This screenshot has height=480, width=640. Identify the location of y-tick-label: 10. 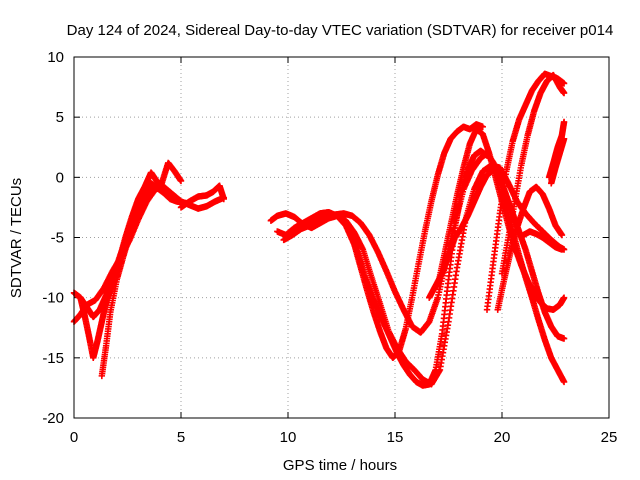
(55, 57).